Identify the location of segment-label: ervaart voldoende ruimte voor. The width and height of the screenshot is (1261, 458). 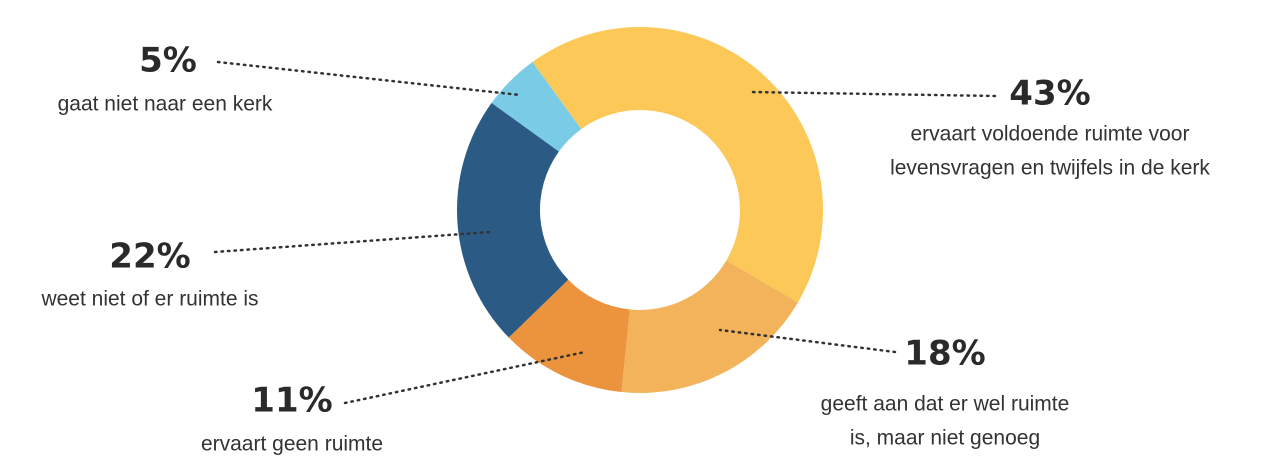
(1050, 134).